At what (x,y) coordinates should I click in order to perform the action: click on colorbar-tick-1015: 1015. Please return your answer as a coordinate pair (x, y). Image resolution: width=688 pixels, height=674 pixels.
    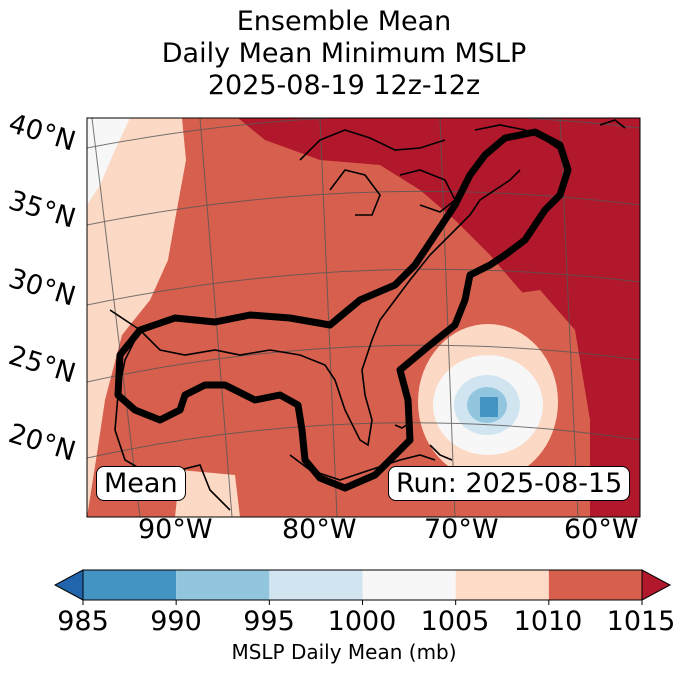
    Looking at the image, I should click on (641, 621).